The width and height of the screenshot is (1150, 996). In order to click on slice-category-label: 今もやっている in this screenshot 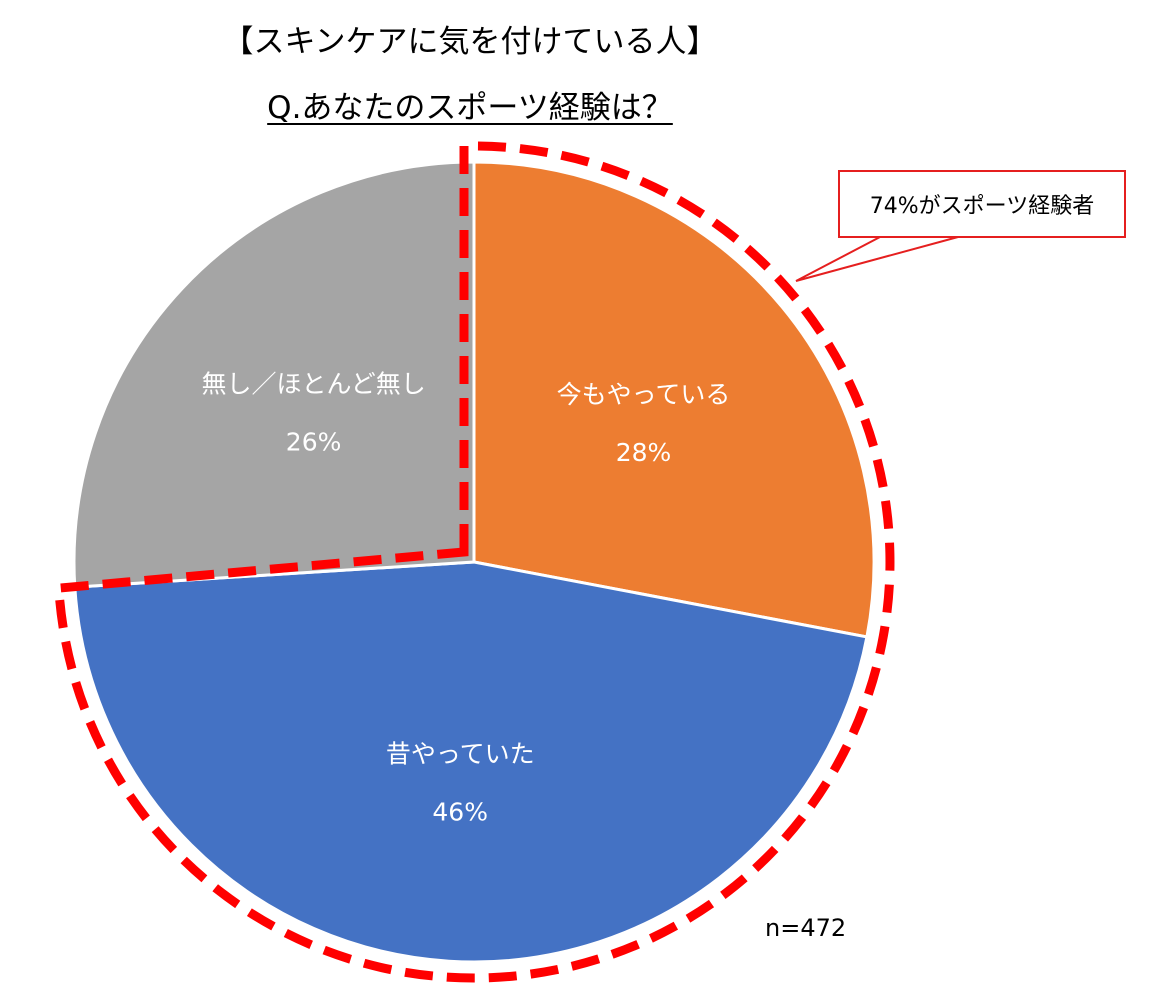, I will do `click(644, 394)`.